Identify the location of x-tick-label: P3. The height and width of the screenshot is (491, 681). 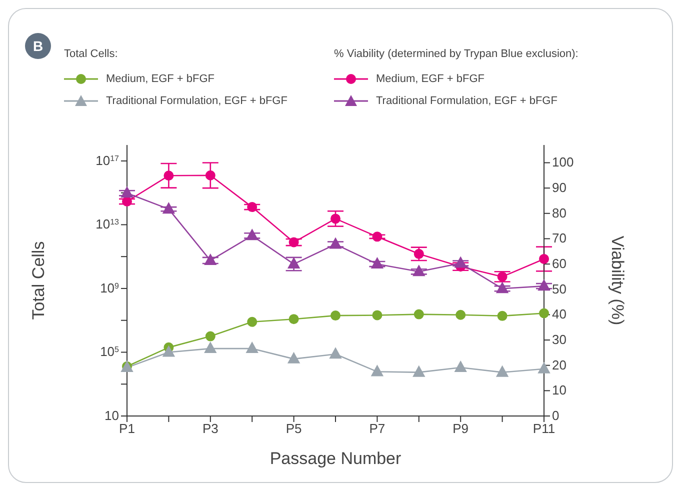
(210, 428).